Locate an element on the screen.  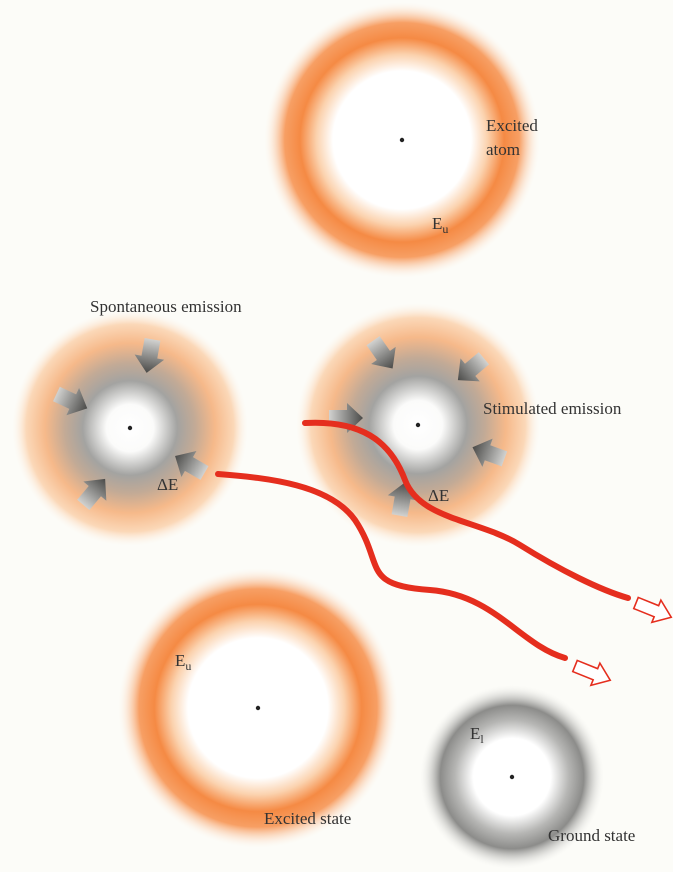
spontaneous-emission-title: Spontaneous emission is located at coordinates (166, 306).